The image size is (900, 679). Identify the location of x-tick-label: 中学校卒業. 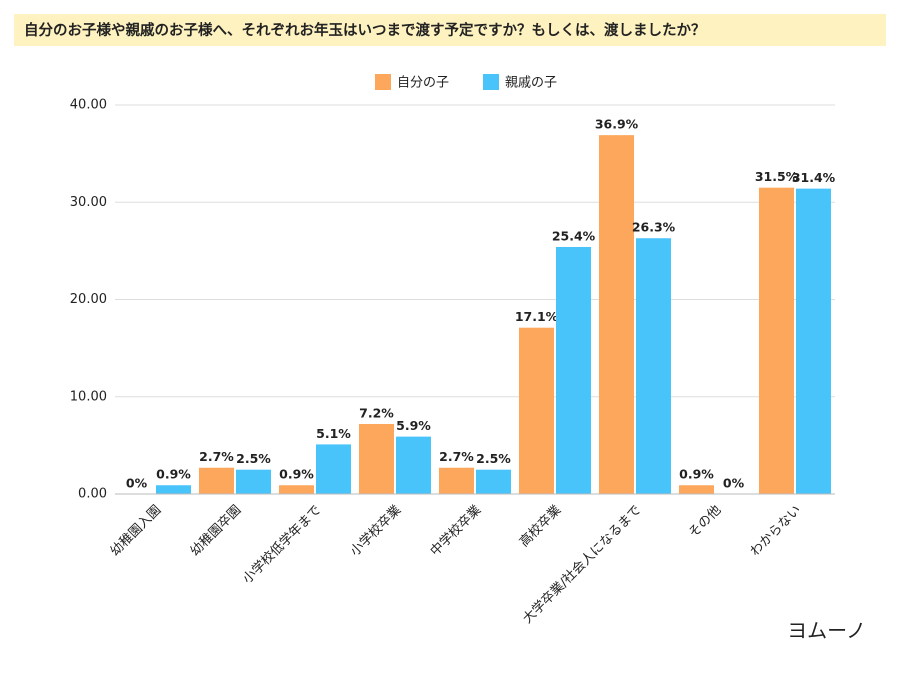
(455, 530).